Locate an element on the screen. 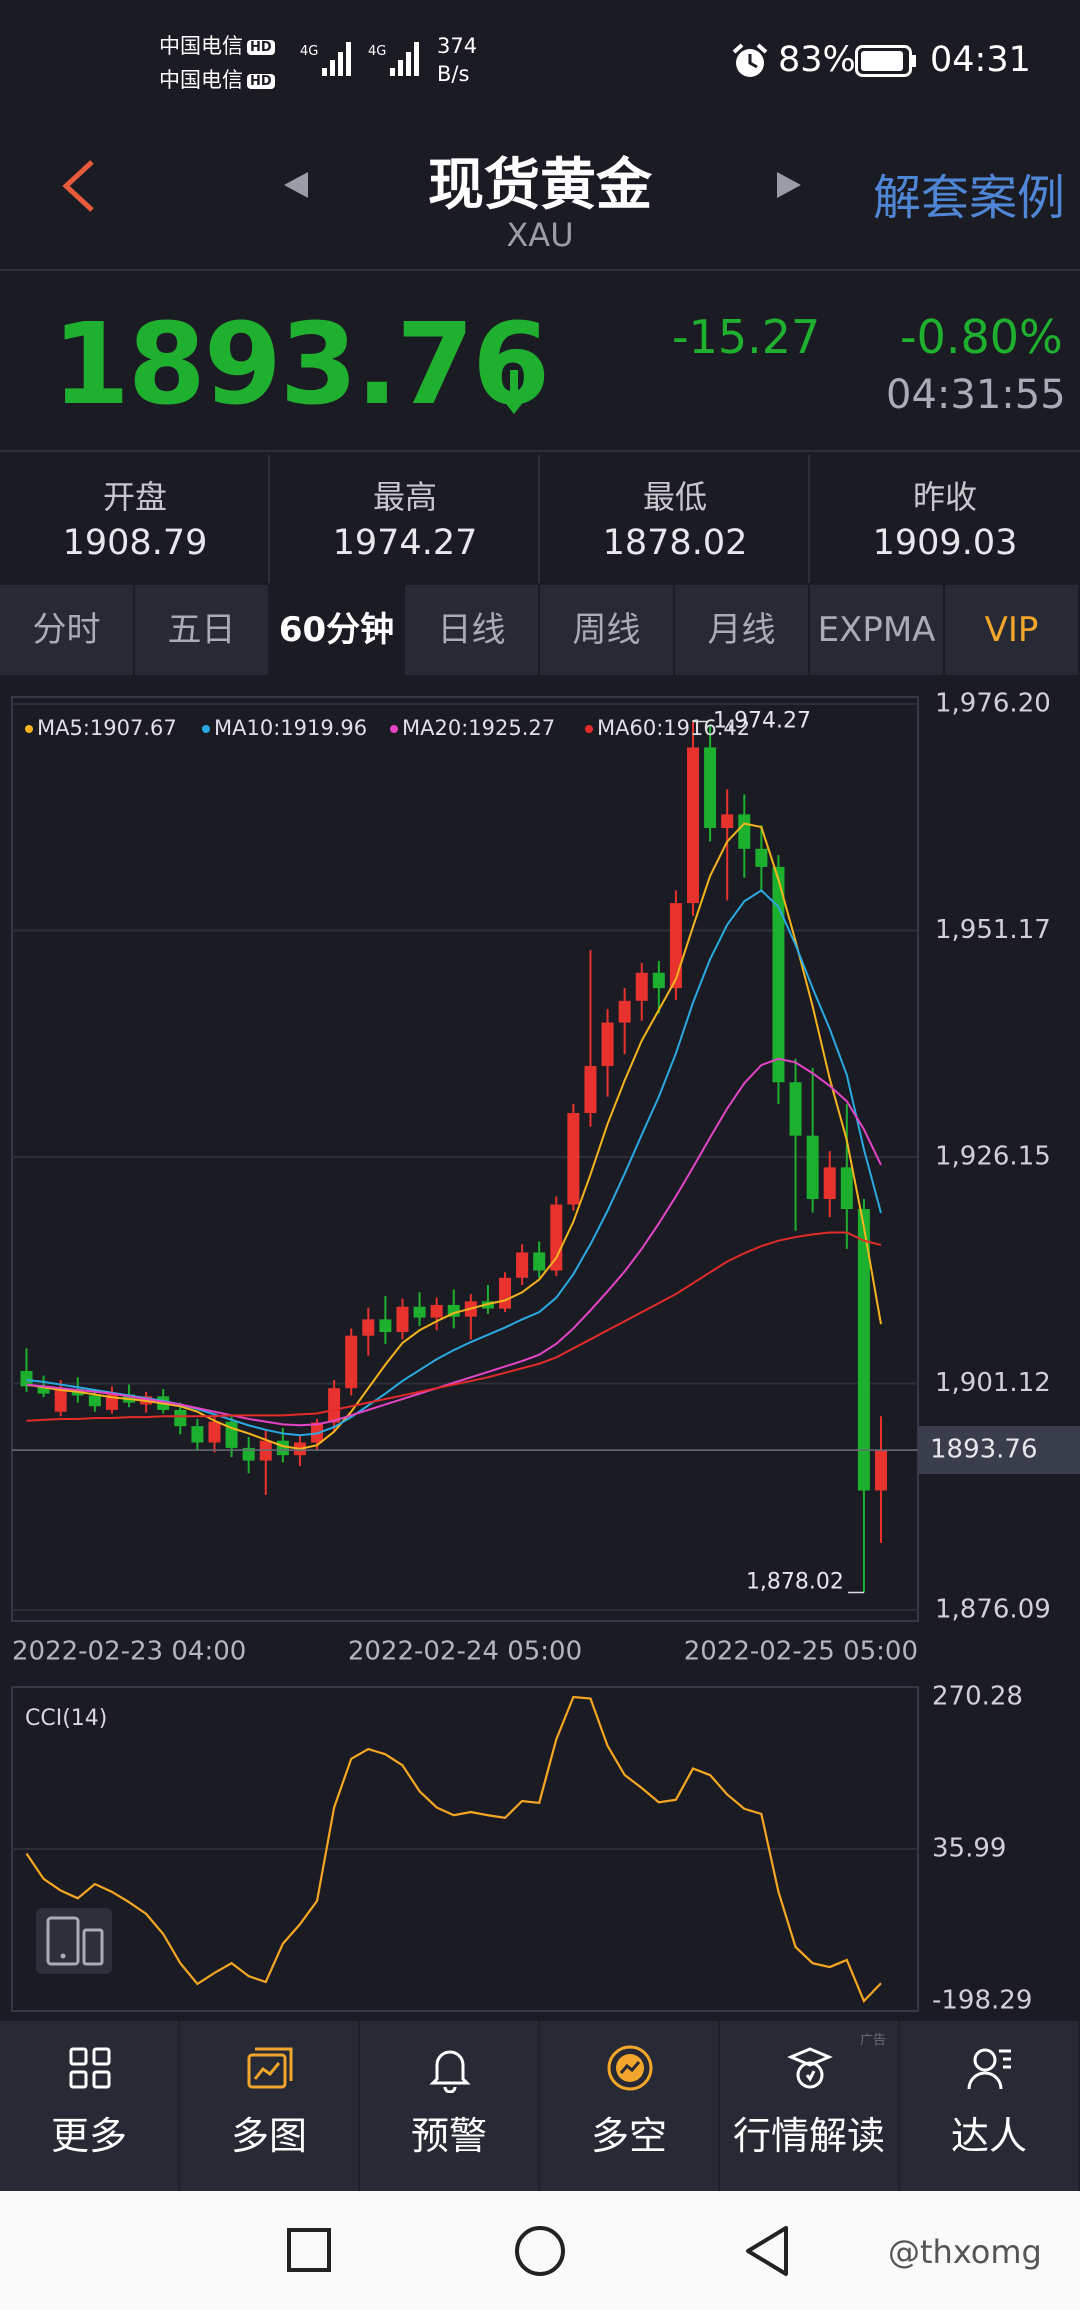 This screenshot has height=2310, width=1080. carrier-2: 中国电信 HD is located at coordinates (217, 79).